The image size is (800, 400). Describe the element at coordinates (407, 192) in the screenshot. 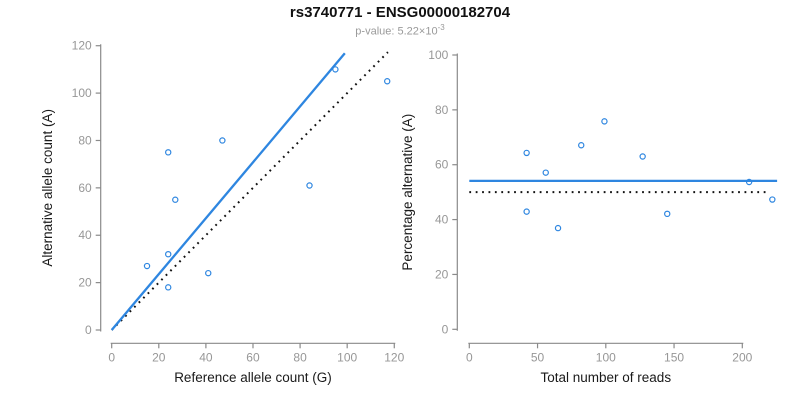

I see `y-axis-title: Percentage alternative (A)` at that location.